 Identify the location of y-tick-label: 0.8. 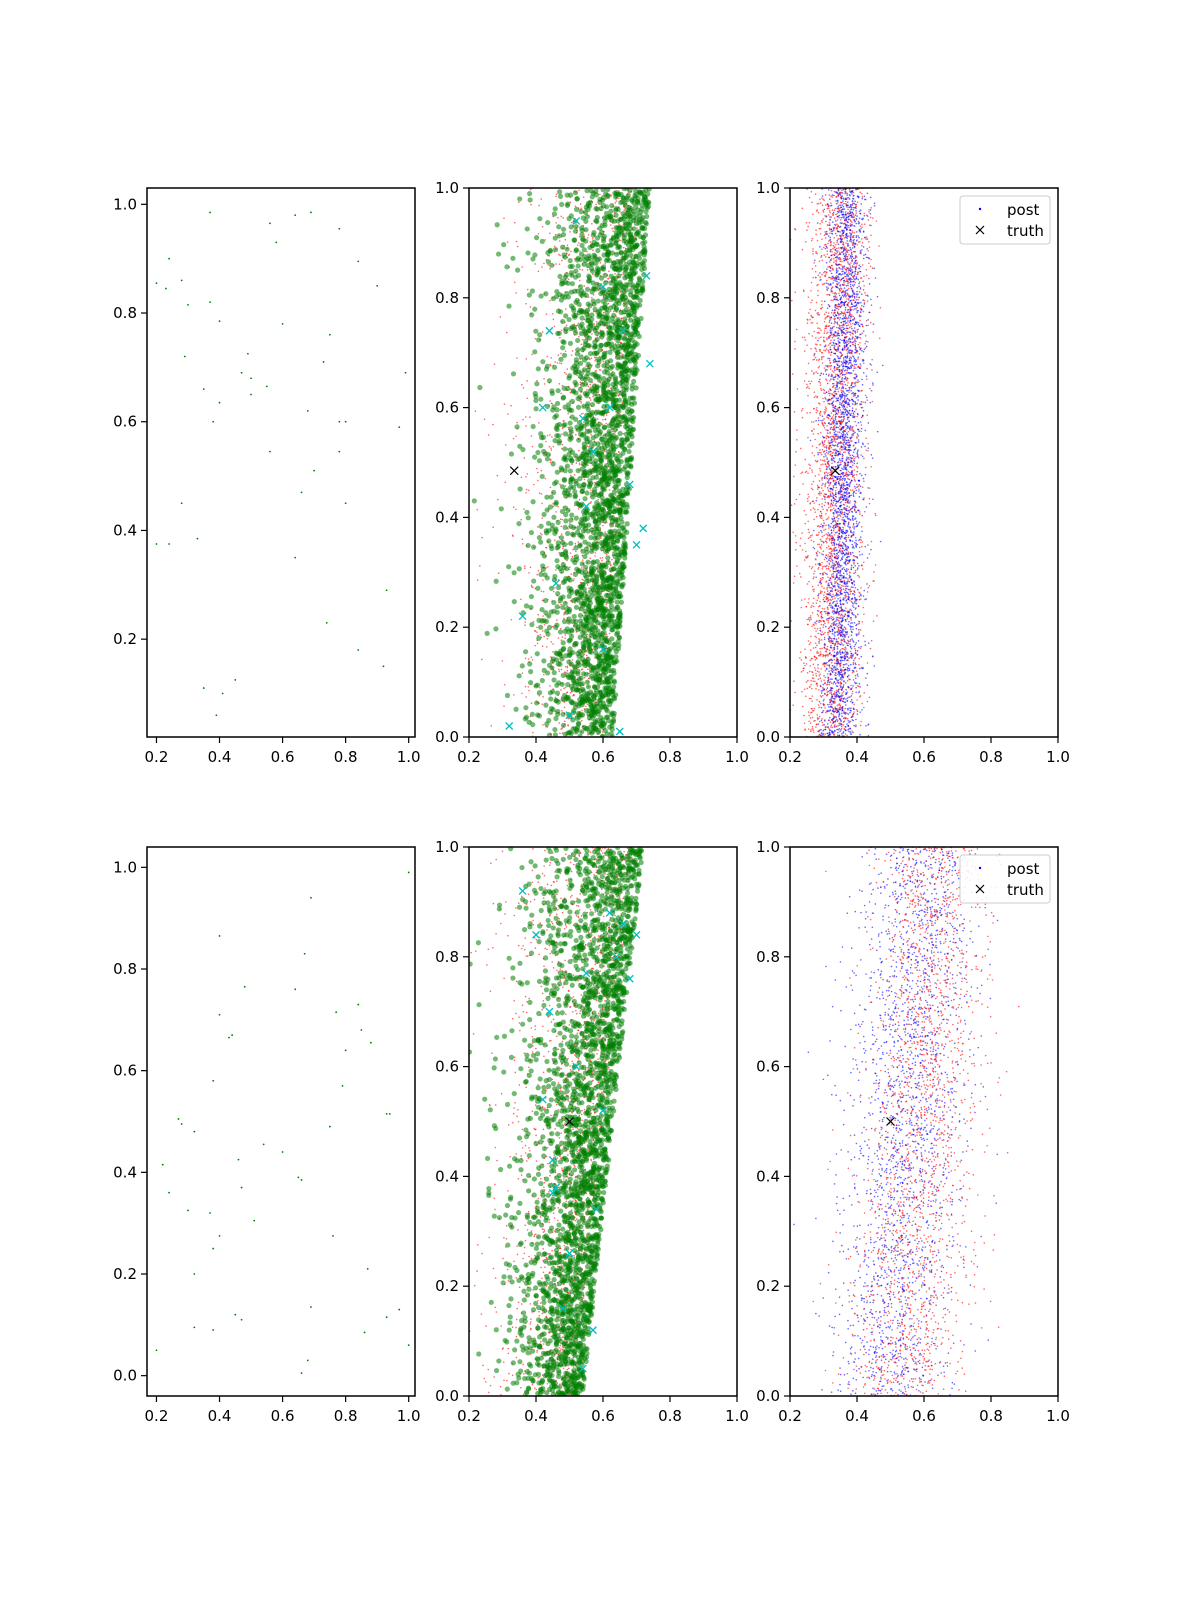
(125, 313).